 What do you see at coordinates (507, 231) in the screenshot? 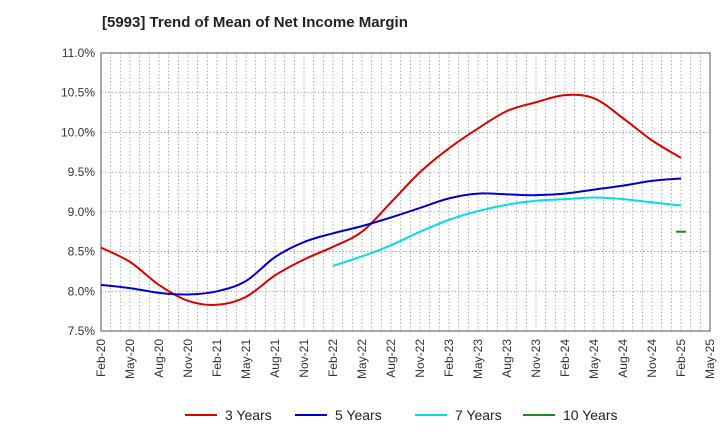
I see `series-line-7-years` at bounding box center [507, 231].